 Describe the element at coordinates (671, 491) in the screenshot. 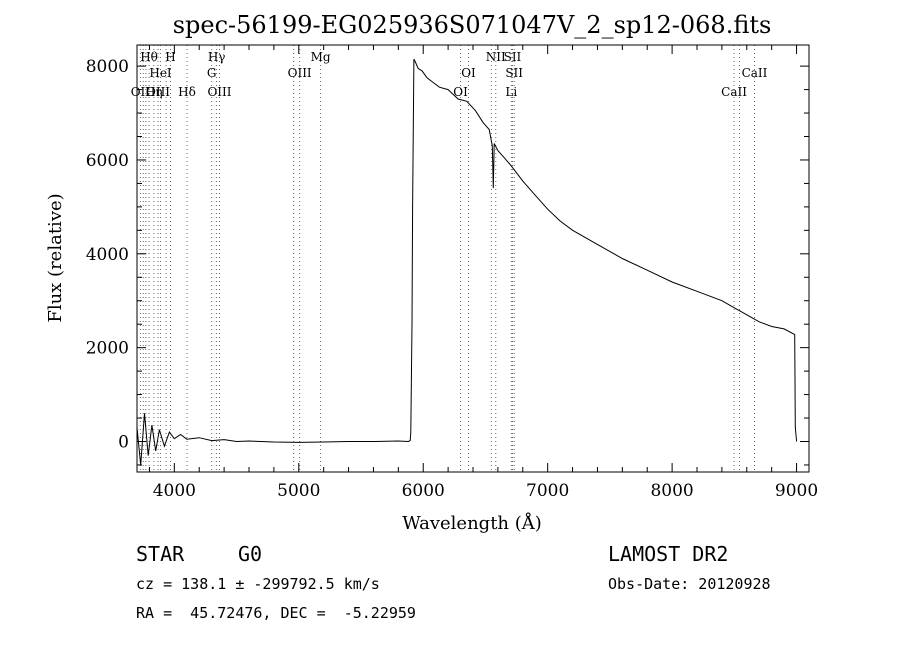

I see `x-tick-label-4: 8000` at that location.